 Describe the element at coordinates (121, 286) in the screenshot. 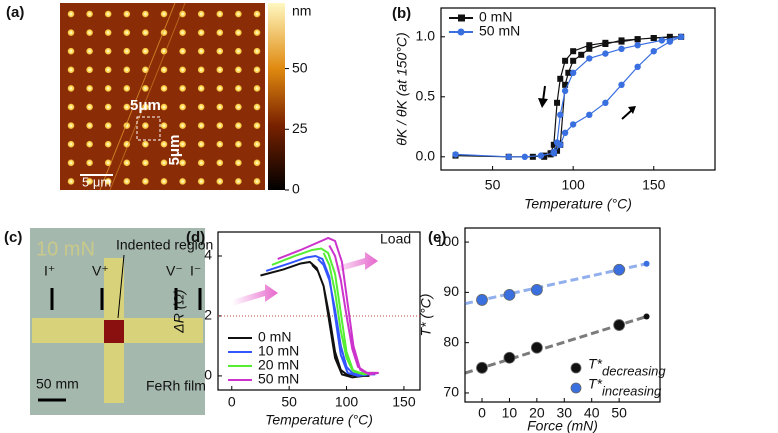

I see `pointer` at that location.